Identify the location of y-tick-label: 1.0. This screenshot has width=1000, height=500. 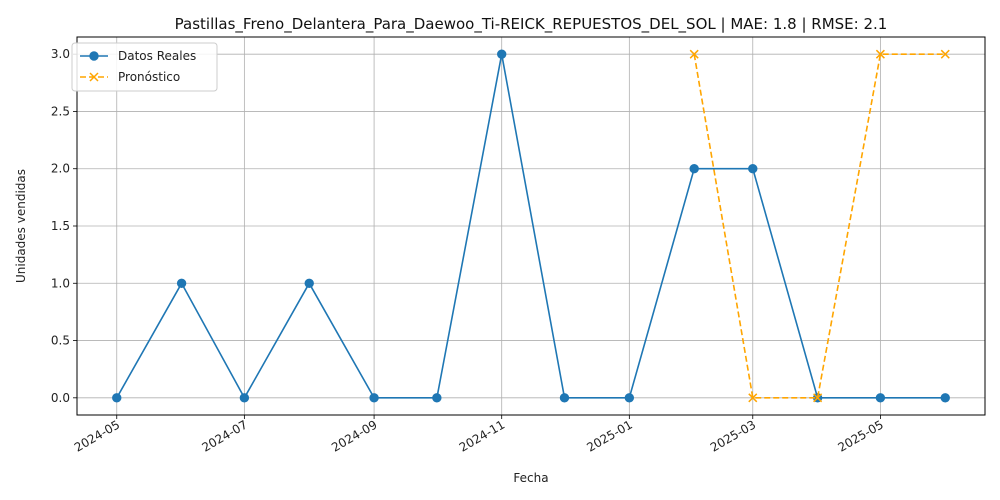
(60, 283).